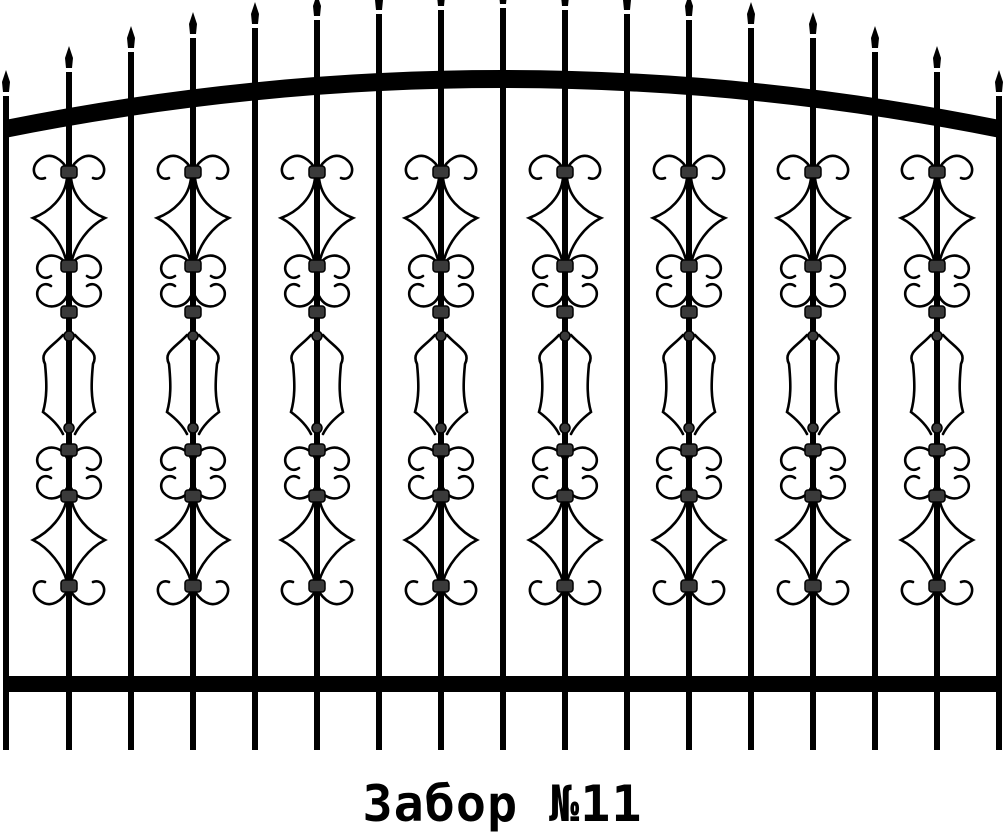 Image resolution: width=1005 pixels, height=839 pixels. What do you see at coordinates (502, 804) in the screenshot?
I see `fence-caption: Забор №11` at bounding box center [502, 804].